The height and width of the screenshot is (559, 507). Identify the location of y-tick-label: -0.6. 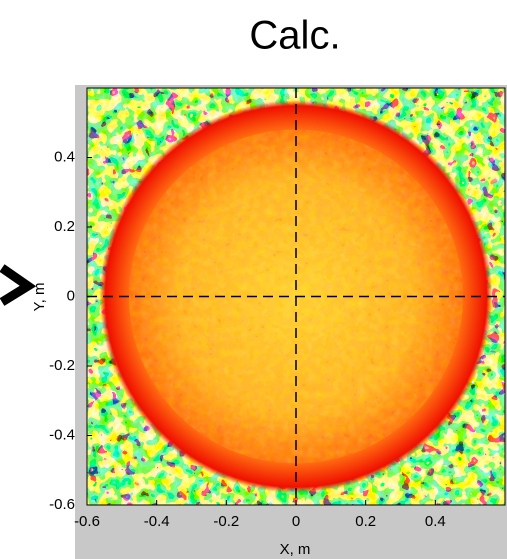
(62, 504).